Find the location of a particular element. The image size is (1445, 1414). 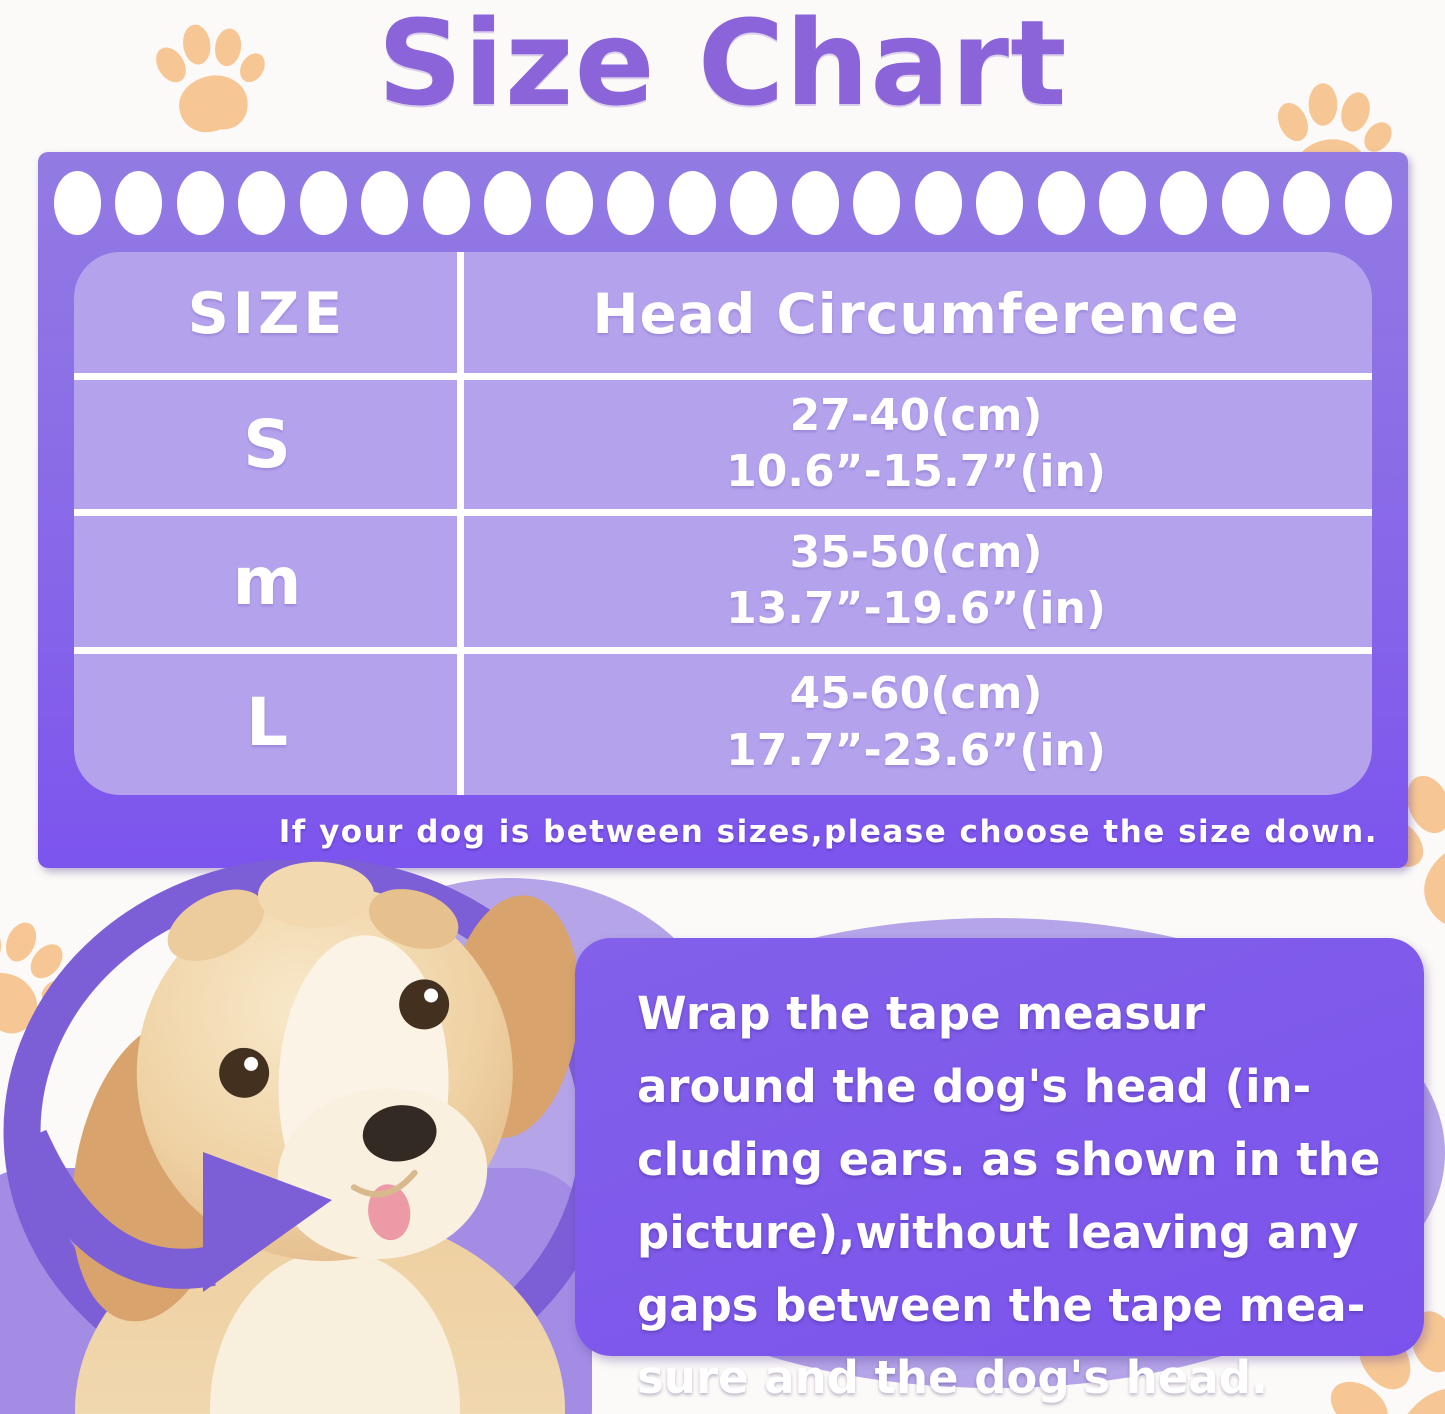

column-header-circumference: Head Circumference is located at coordinates (916, 314).